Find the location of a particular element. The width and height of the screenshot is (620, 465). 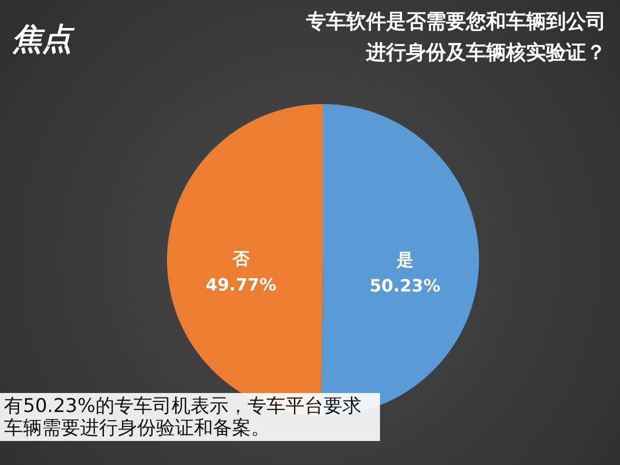

data-label: 49.77% is located at coordinates (241, 285).